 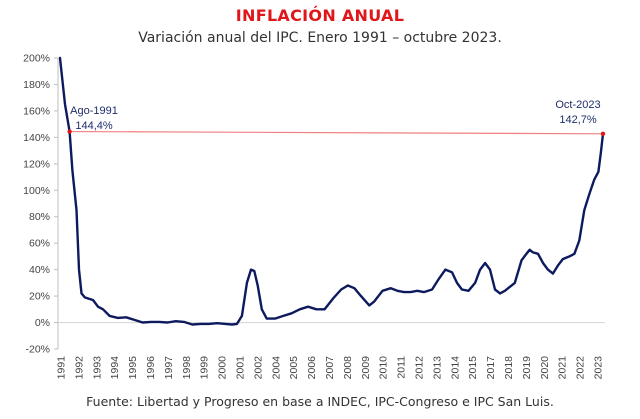 I want to click on x-tick-label: 2002, so click(x=258, y=368).